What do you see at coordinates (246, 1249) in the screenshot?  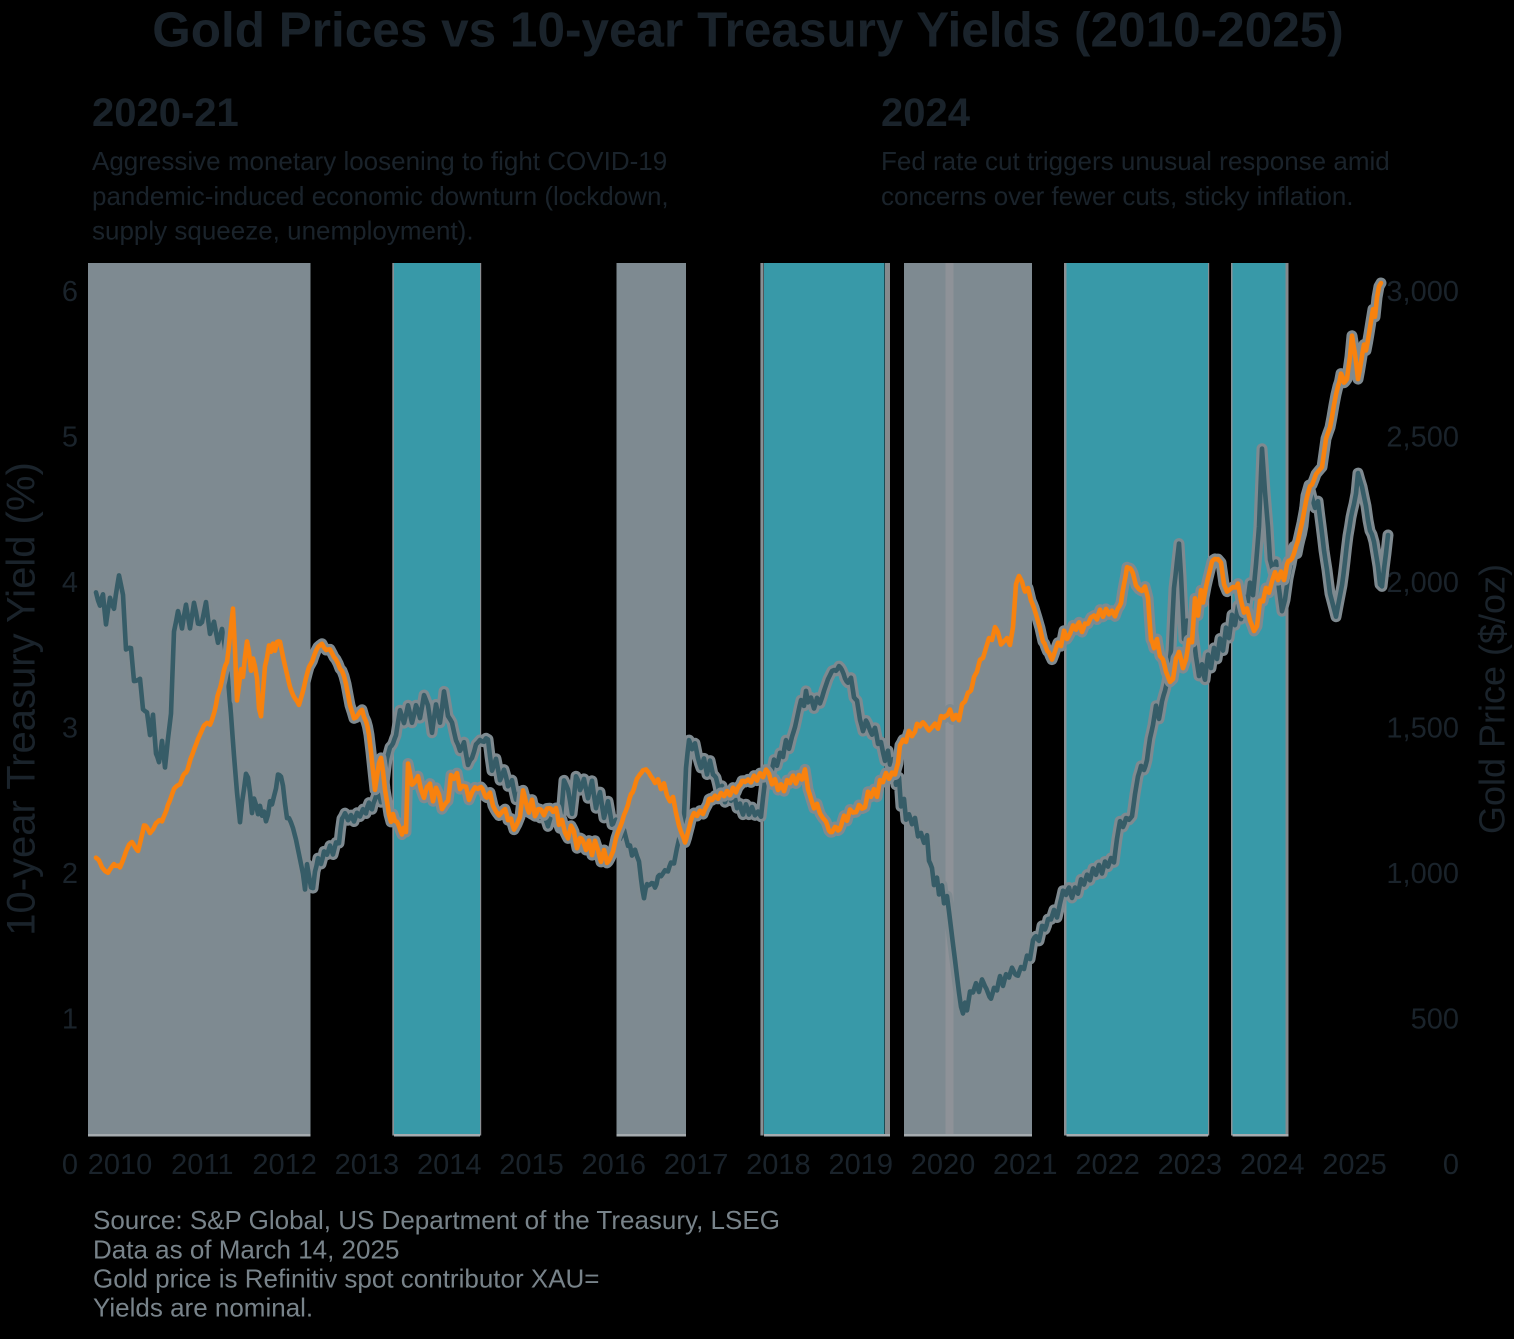 I see `svg-text: Data as of March 14, 2025` at bounding box center [246, 1249].